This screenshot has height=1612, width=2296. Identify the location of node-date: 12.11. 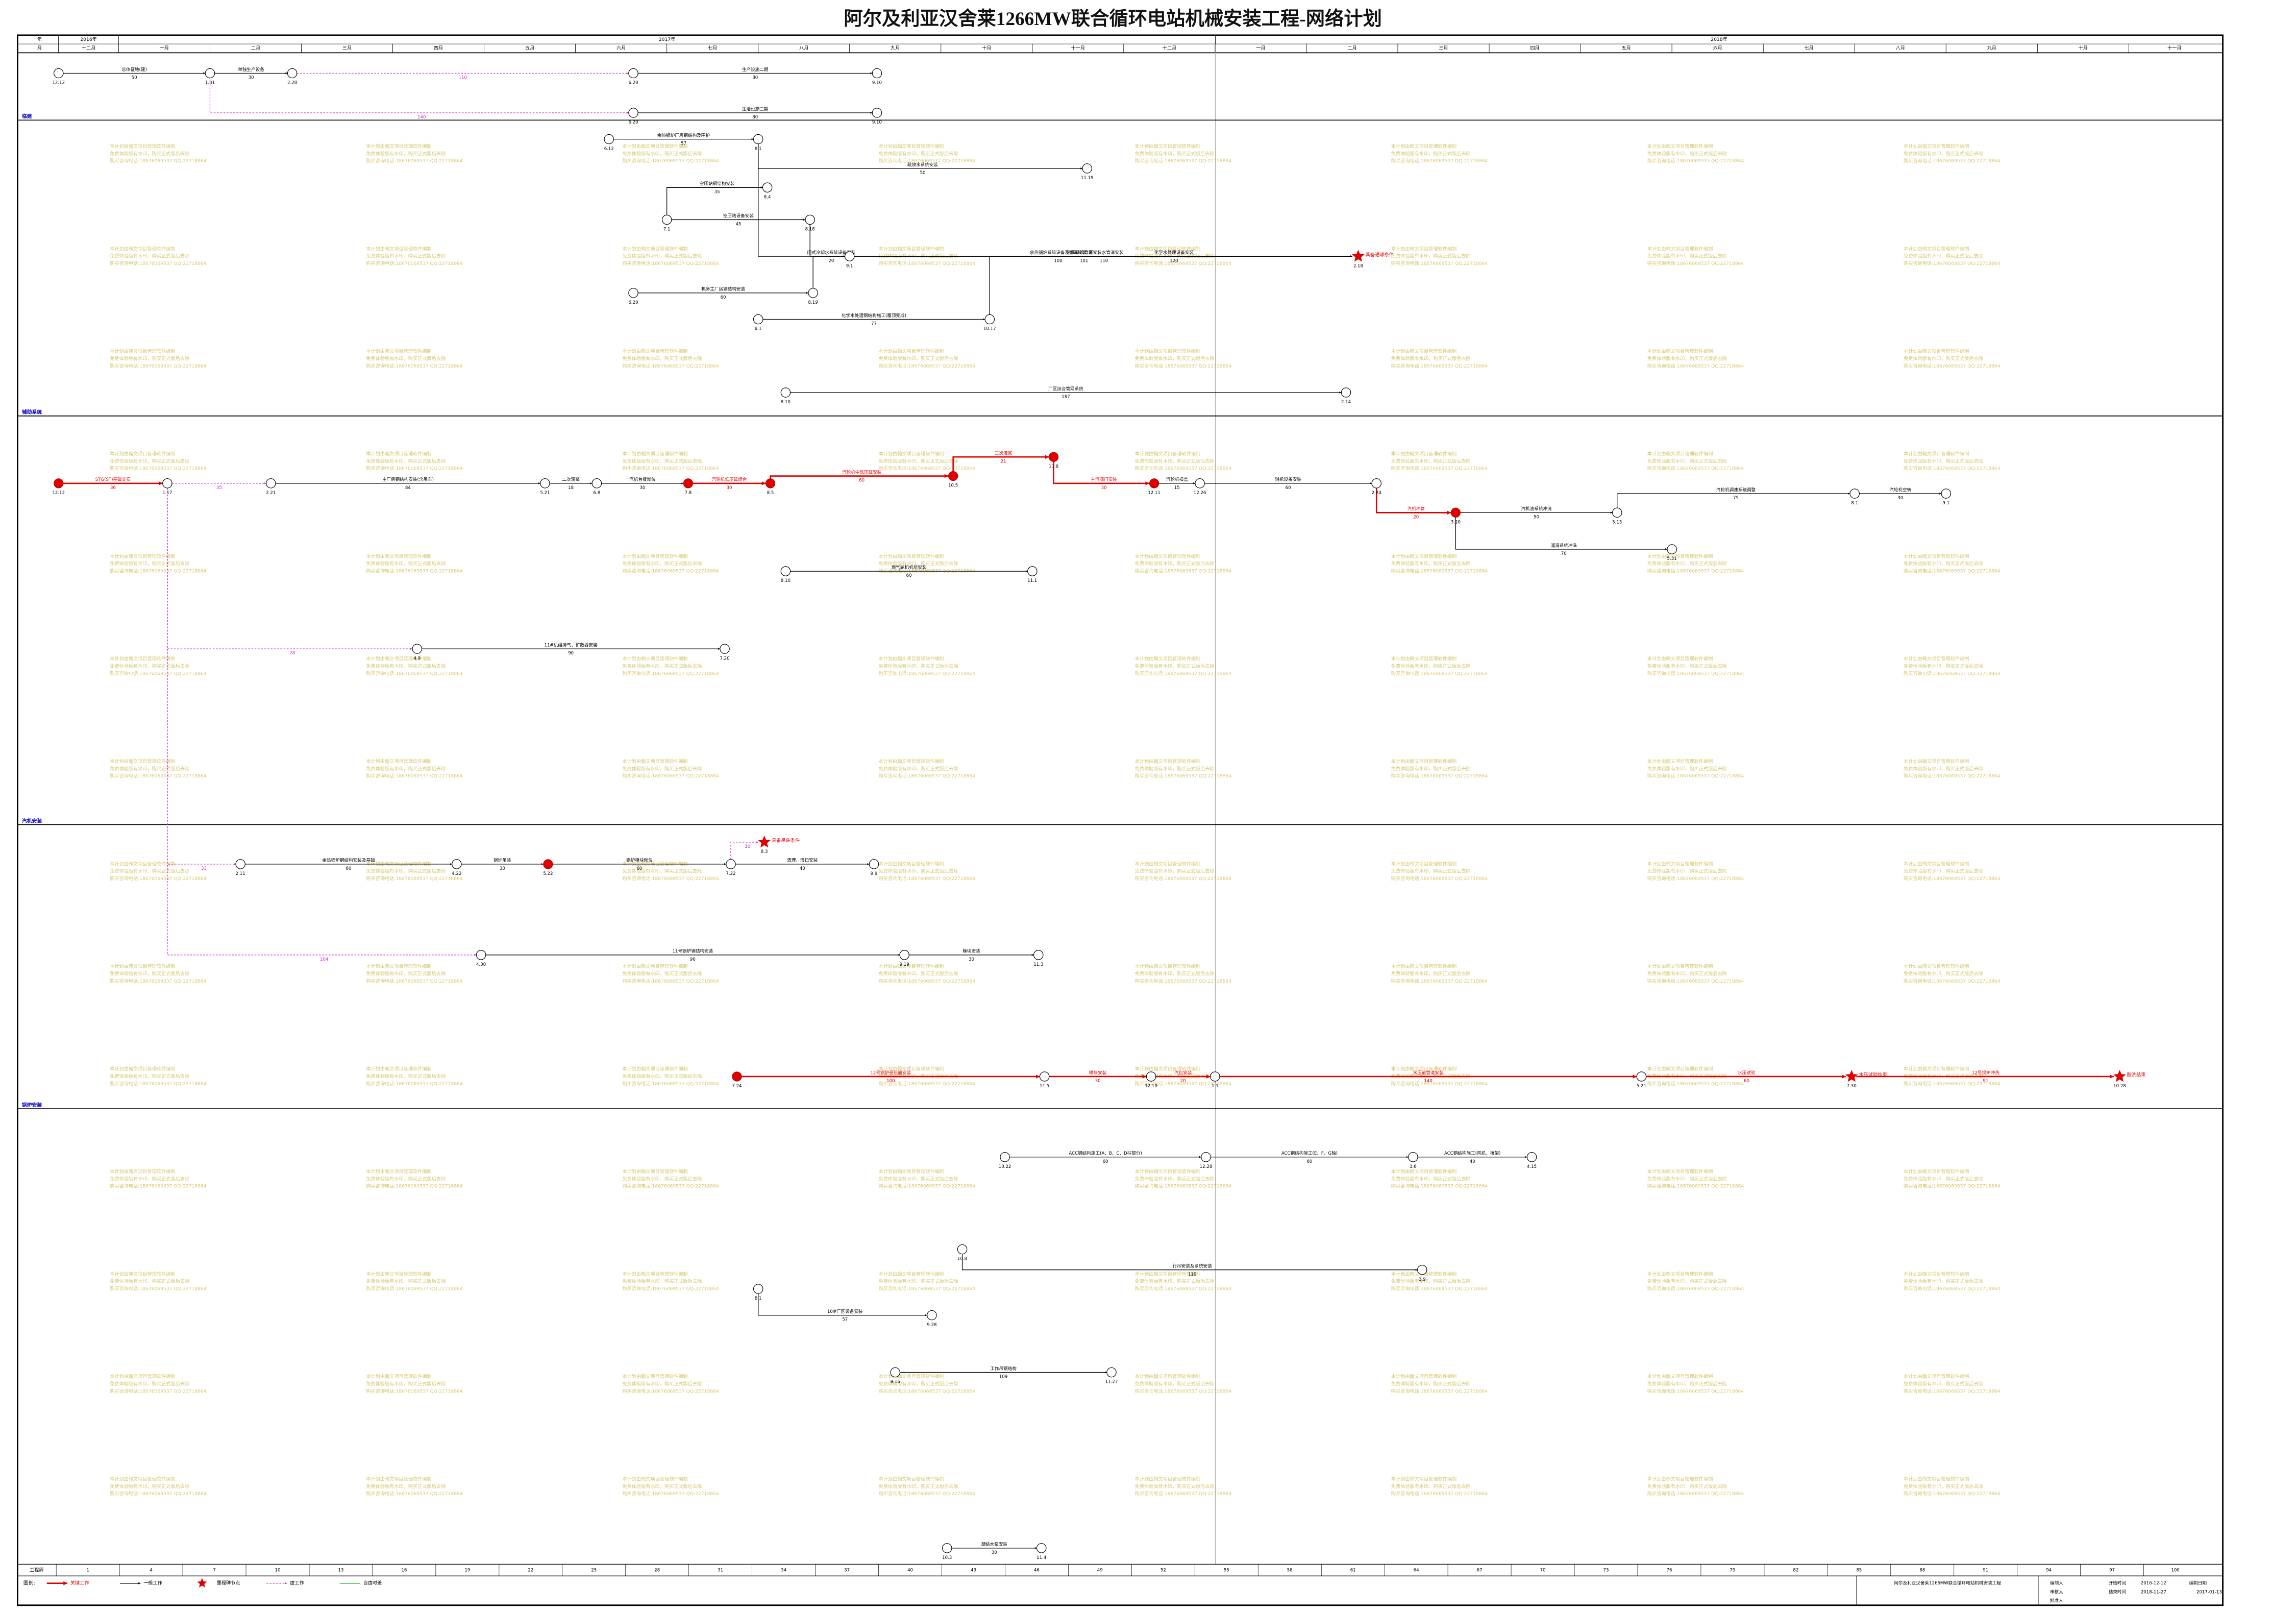
(1154, 493).